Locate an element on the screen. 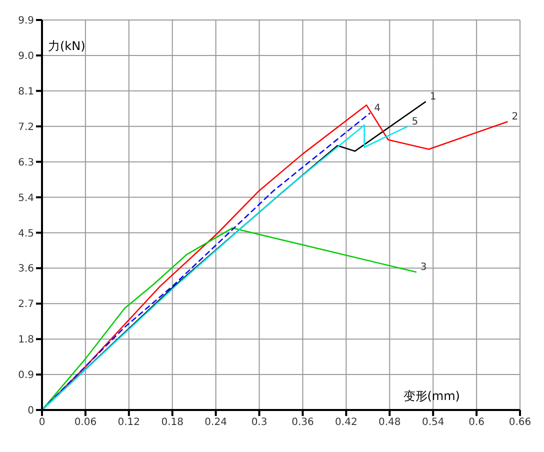  y-tick-label: 8.1 is located at coordinates (26, 92).